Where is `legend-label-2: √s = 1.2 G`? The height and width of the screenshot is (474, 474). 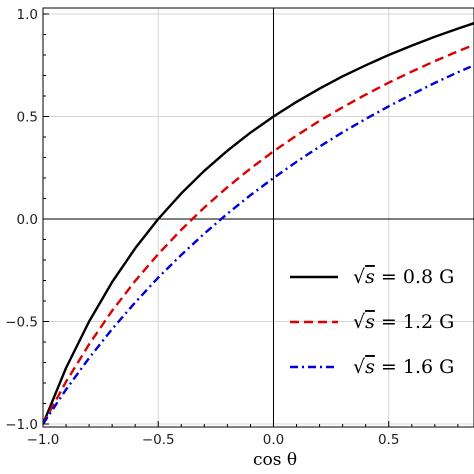 legend-label-2: √s = 1.2 G is located at coordinates (403, 322).